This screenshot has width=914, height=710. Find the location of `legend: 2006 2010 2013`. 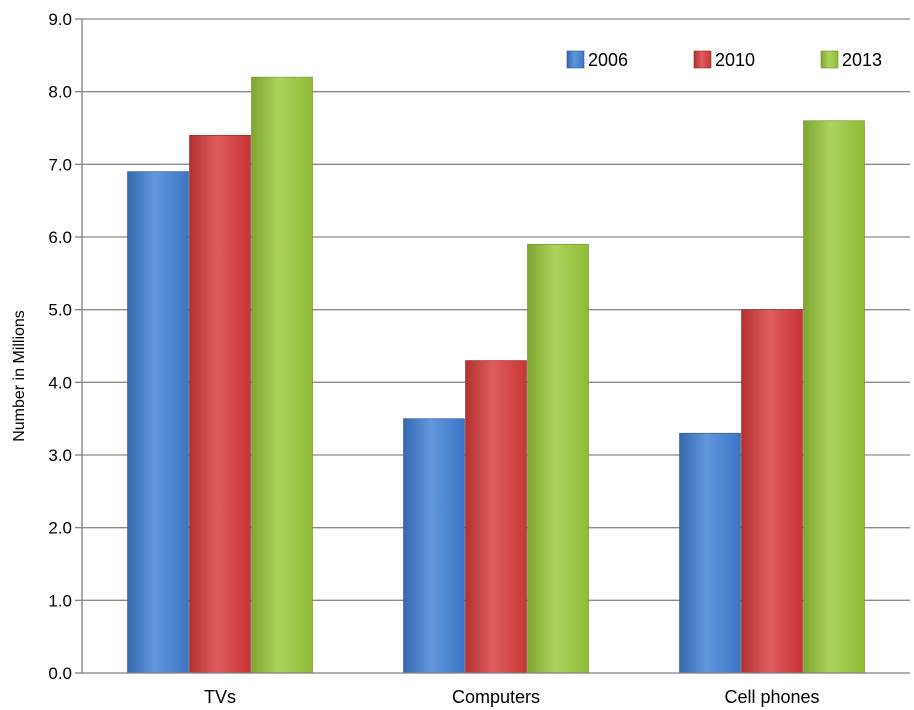

legend: 2006 2010 2013 is located at coordinates (724, 60).